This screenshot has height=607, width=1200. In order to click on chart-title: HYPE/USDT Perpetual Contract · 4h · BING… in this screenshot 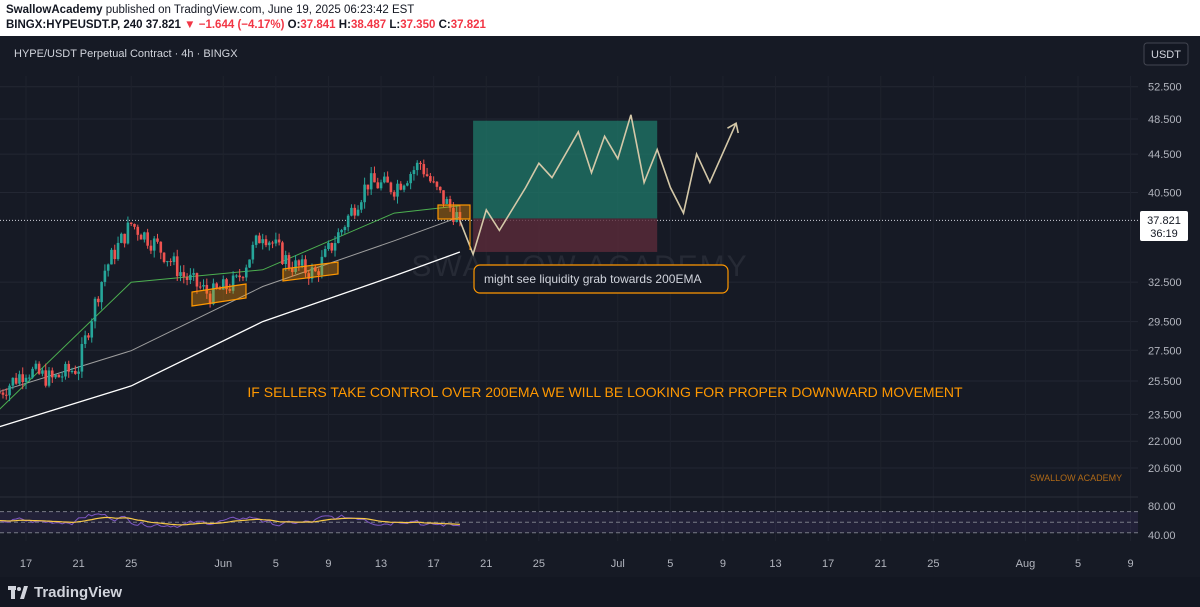, I will do `click(126, 54)`.